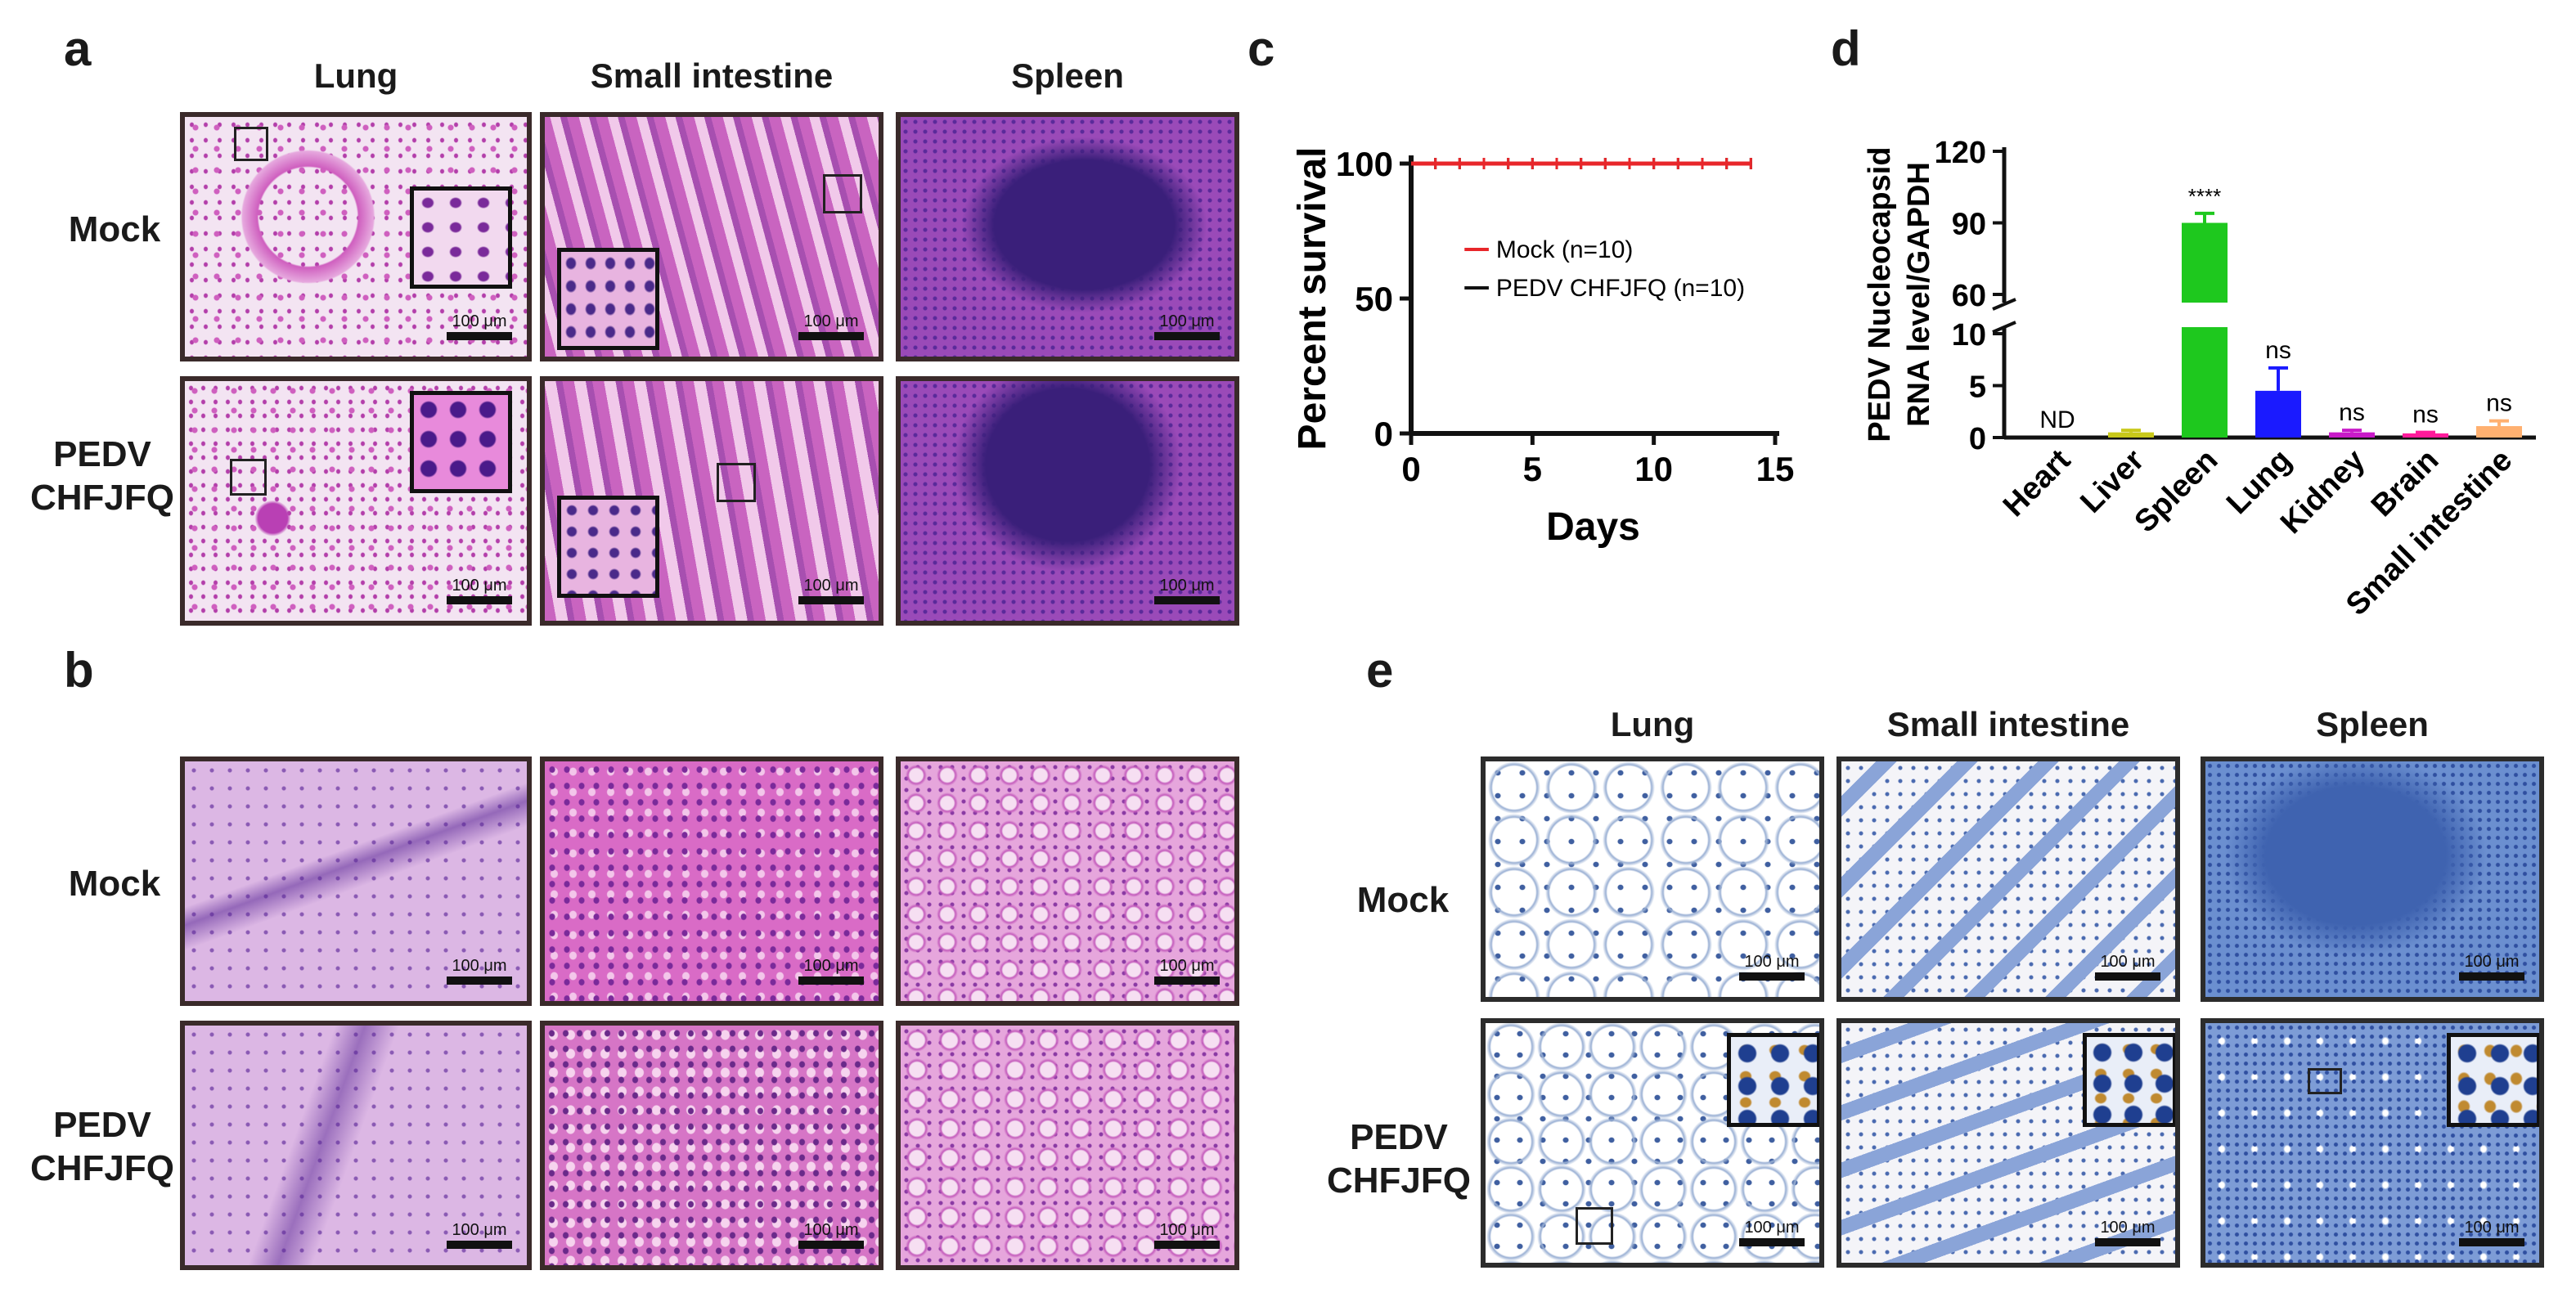 The height and width of the screenshot is (1293, 2576). I want to click on y-tick-label: 100, so click(1364, 164).